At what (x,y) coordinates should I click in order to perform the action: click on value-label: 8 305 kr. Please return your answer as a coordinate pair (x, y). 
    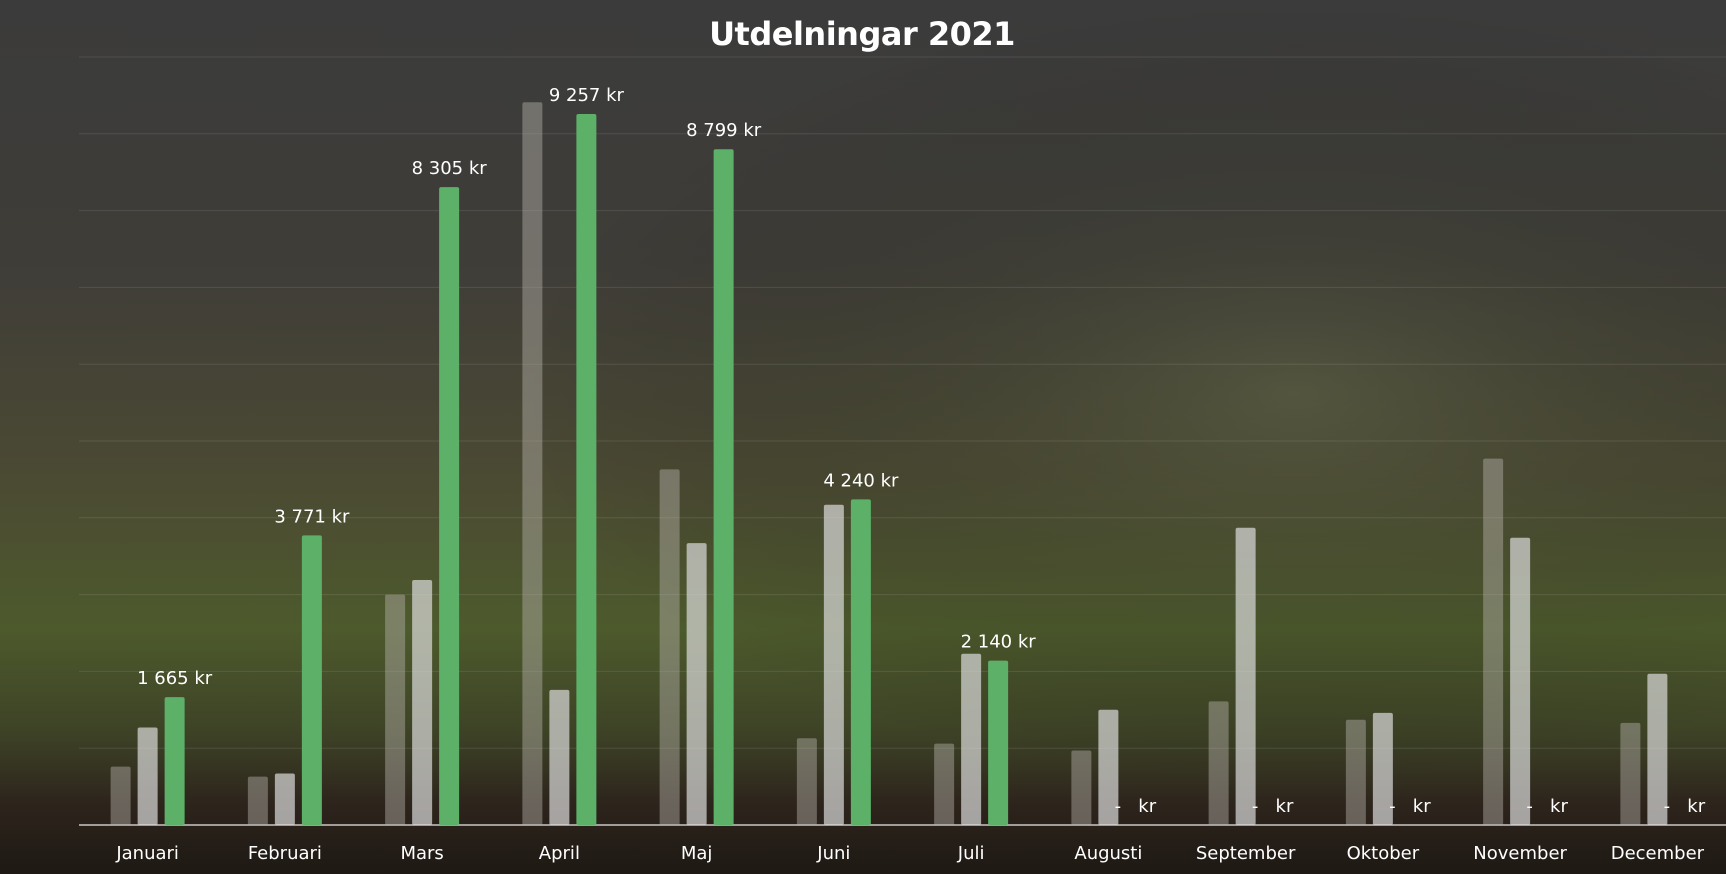
    Looking at the image, I should click on (450, 168).